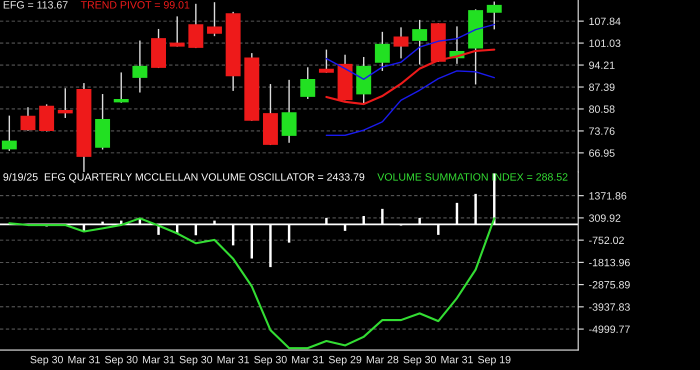 Image resolution: width=700 pixels, height=370 pixels. I want to click on chart-title: EFG = 113.67, so click(36, 5).